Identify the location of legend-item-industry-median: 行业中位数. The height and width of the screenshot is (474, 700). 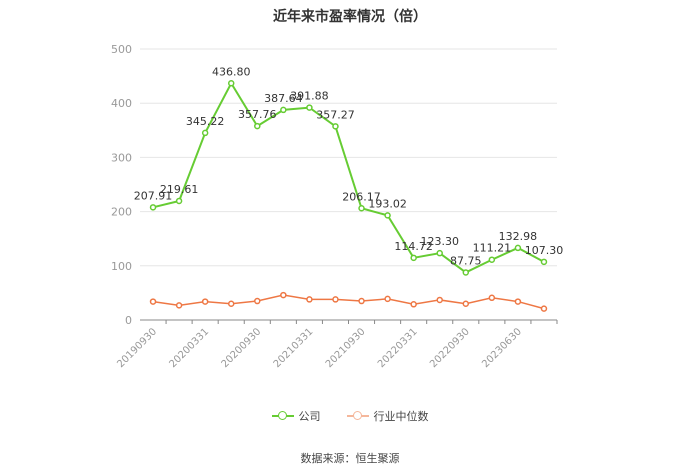
(387, 416).